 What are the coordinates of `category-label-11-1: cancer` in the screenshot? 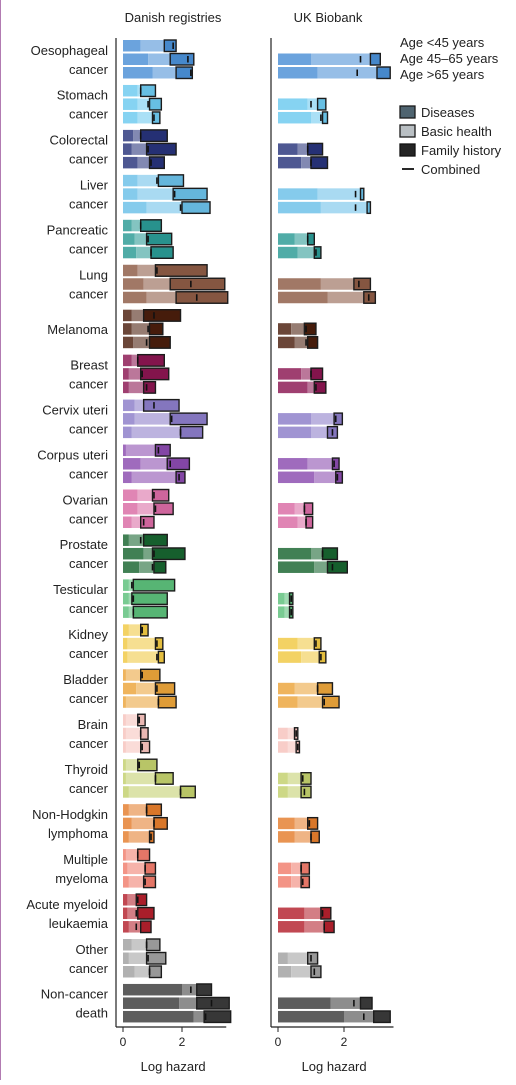 It's located at (89, 563).